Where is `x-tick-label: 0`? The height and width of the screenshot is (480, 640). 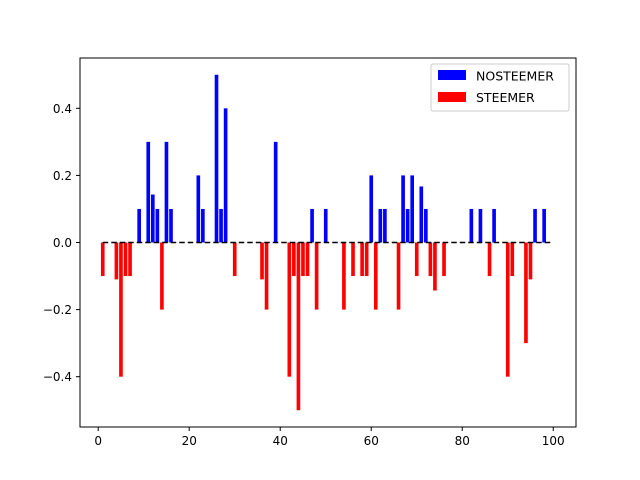
x-tick-label: 0 is located at coordinates (98, 441).